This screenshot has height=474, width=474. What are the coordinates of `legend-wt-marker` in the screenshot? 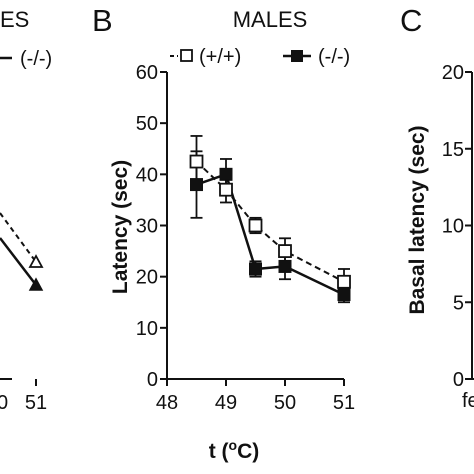 It's located at (186, 55).